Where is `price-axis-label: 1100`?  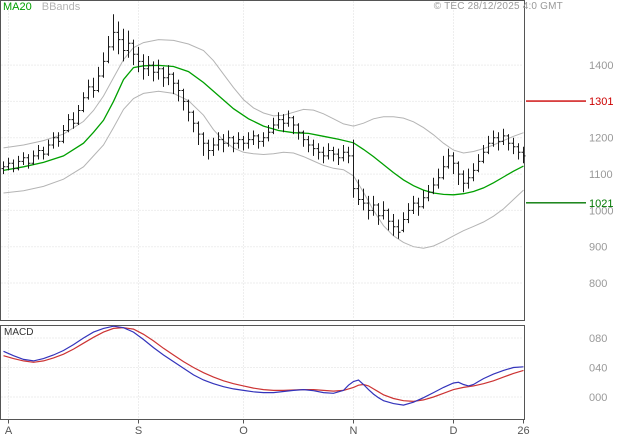
price-axis-label: 1100 is located at coordinates (601, 175).